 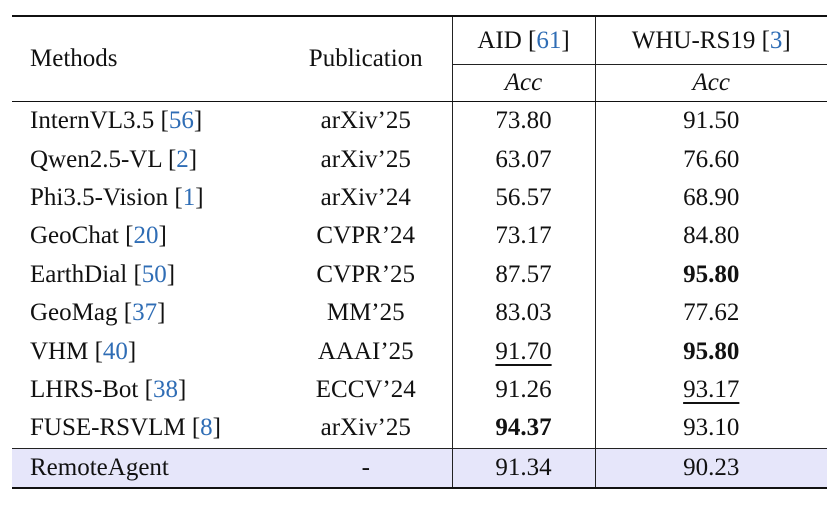 I want to click on aid-accuracy-cell: 91.70, so click(x=523, y=351).